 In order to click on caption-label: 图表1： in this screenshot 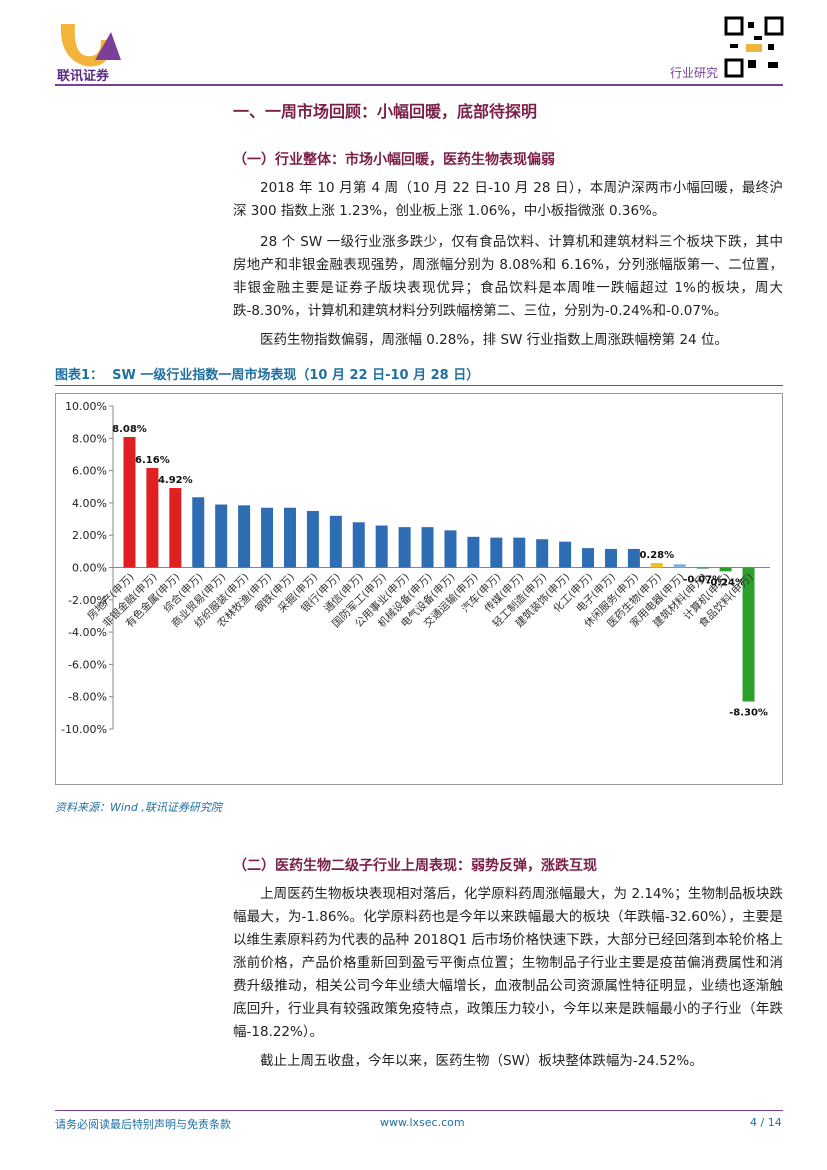, I will do `click(79, 375)`.